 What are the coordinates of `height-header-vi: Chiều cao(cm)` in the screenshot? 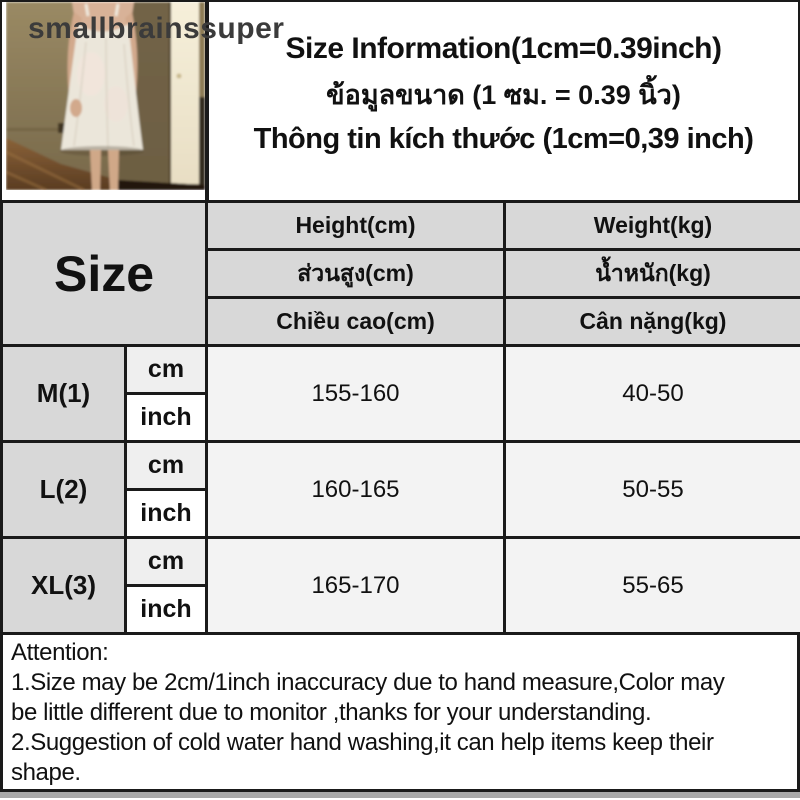 It's located at (355, 321).